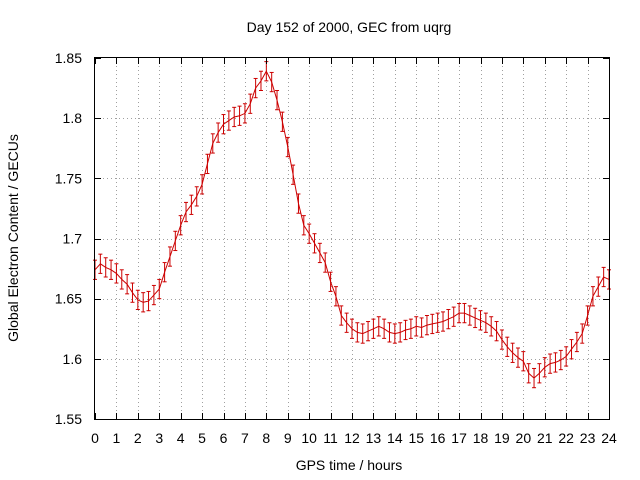 The height and width of the screenshot is (480, 640). Describe the element at coordinates (266, 438) in the screenshot. I see `x-tick-label: 8` at that location.